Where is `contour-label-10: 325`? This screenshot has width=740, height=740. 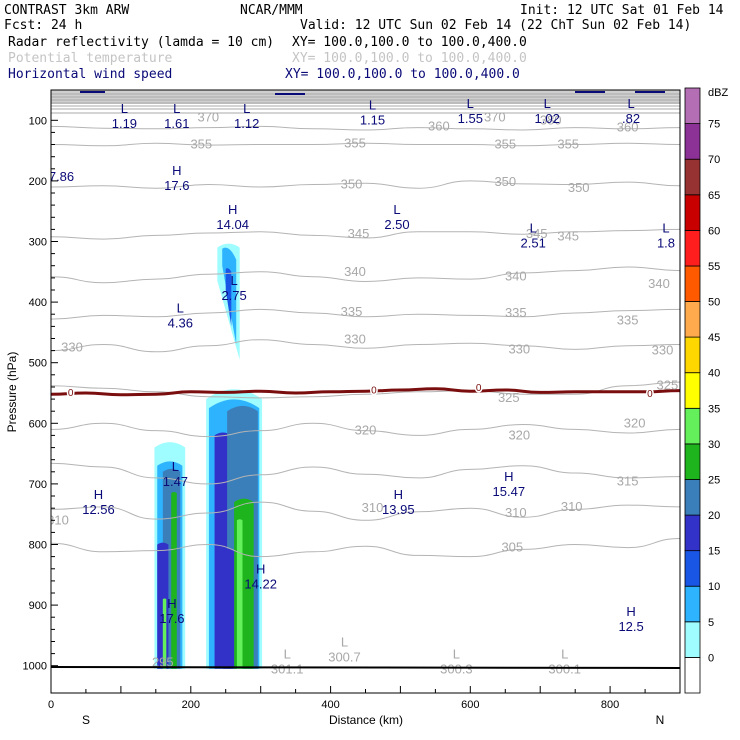
contour-label-10: 325 is located at coordinates (668, 385).